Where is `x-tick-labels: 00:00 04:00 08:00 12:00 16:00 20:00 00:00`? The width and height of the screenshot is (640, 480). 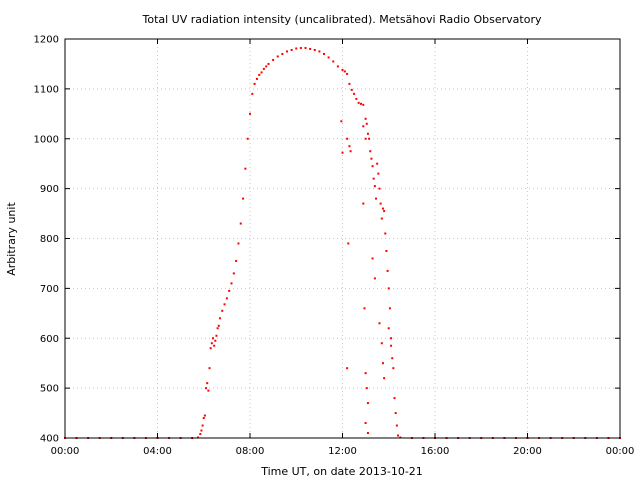
x-tick-labels: 00:00 04:00 08:00 12:00 16:00 20:00 00:00 is located at coordinates (343, 451).